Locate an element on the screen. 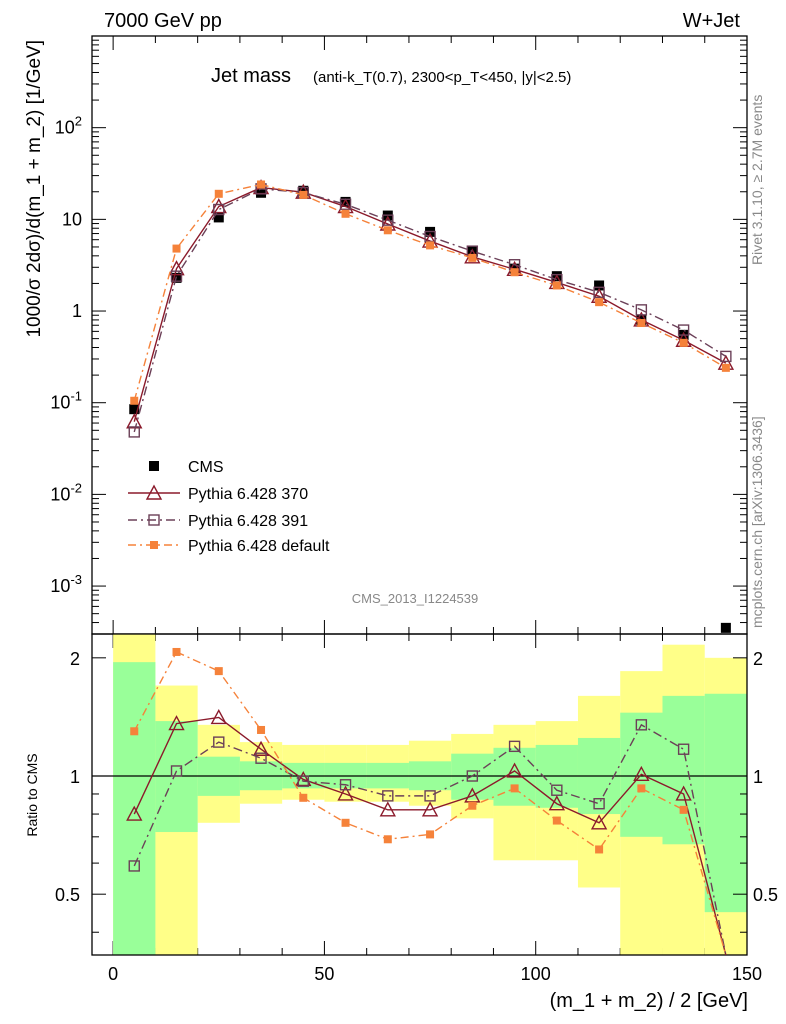  plot-title: Jet mass is located at coordinates (251, 76).